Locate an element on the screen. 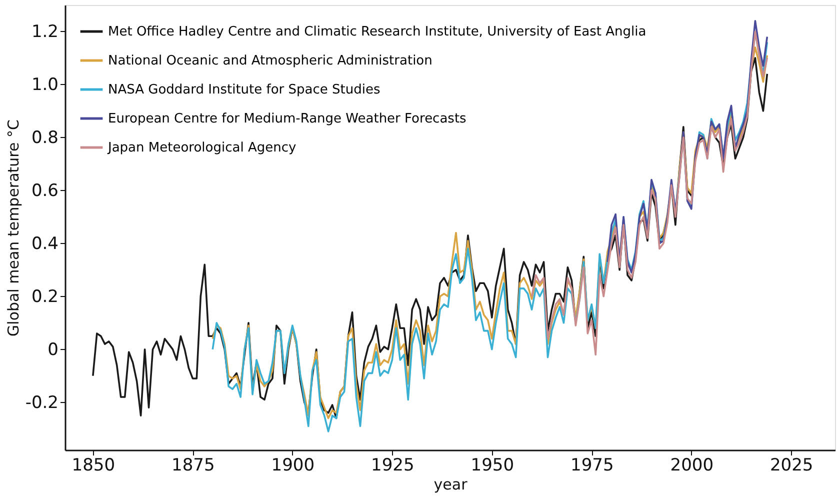  y-tick-label: 1.0 is located at coordinates (44, 84).